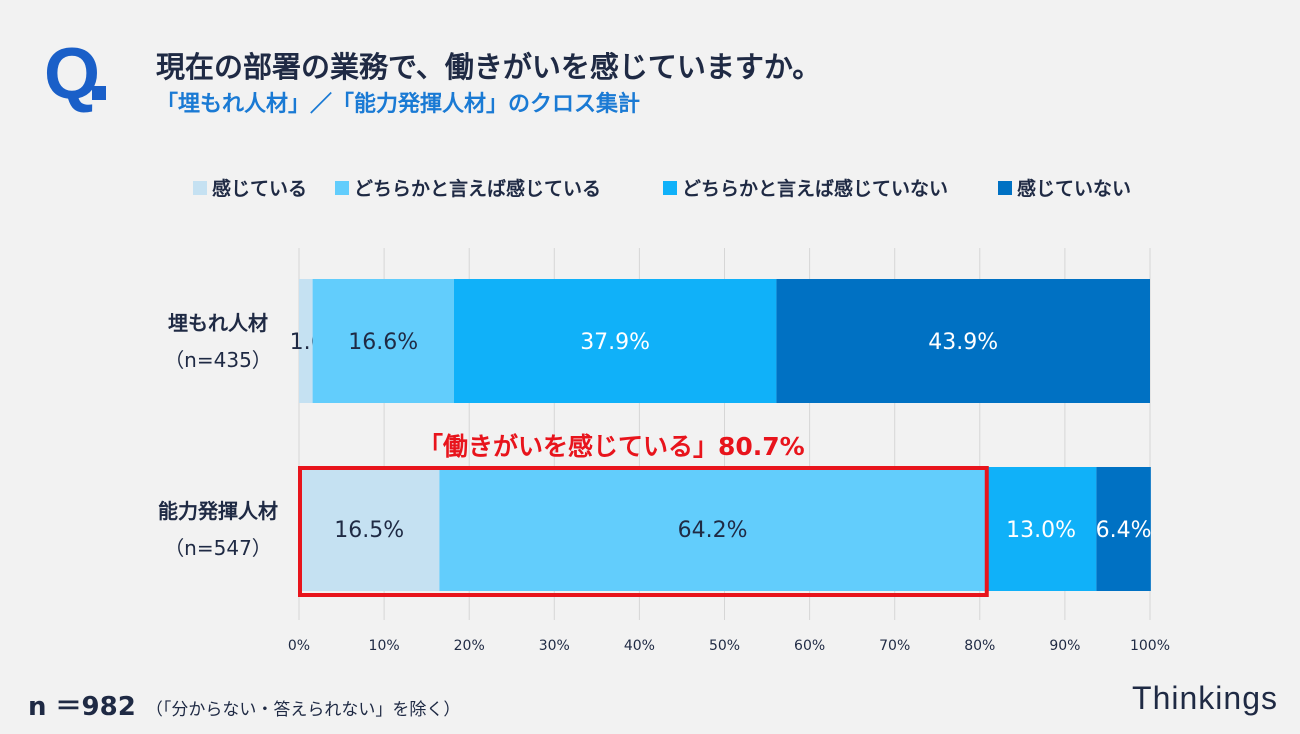 The image size is (1300, 734). I want to click on question-subtitle: 「埋もれ人材」／「能力発揮人材」のクロス集計, so click(398, 104).